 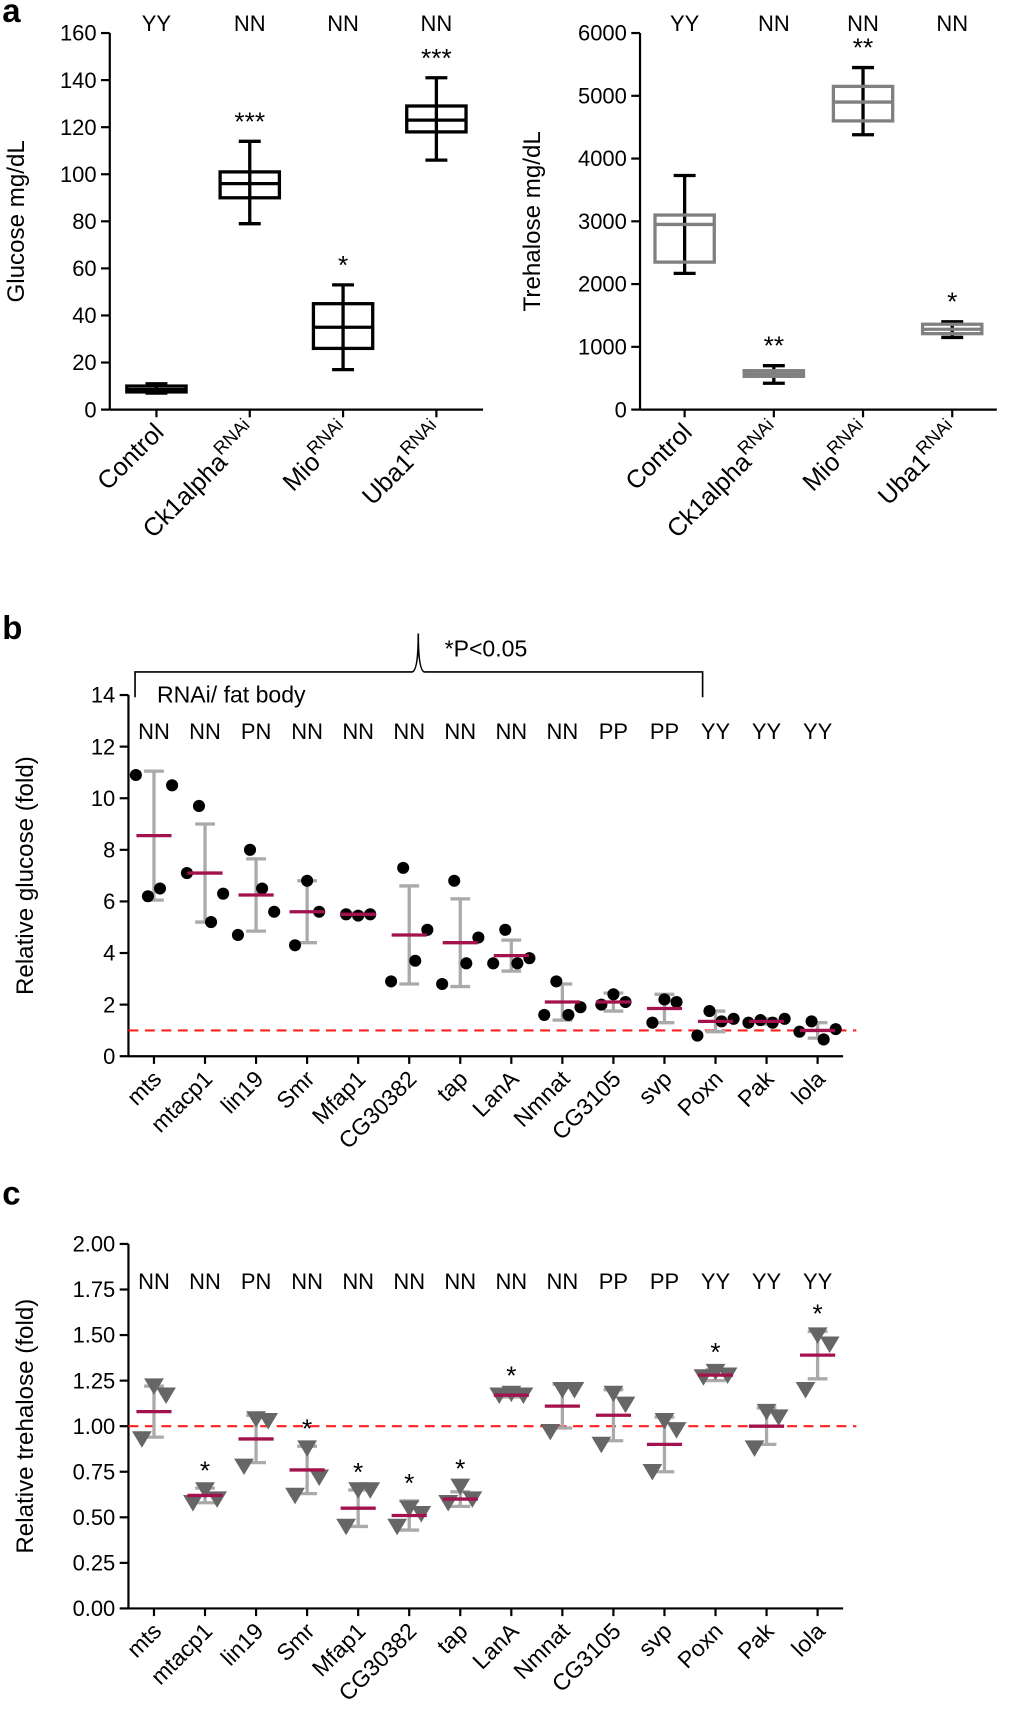 I want to click on panel-label: c, so click(x=11, y=1192).